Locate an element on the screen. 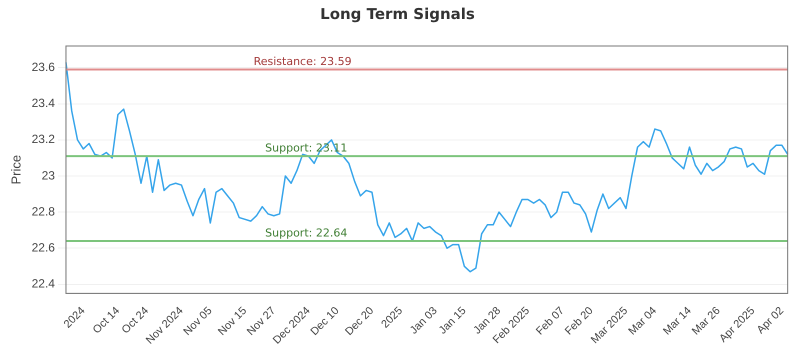 Image resolution: width=800 pixels, height=350 pixels. ref-line-label: Resistance: 23.59 is located at coordinates (303, 61).